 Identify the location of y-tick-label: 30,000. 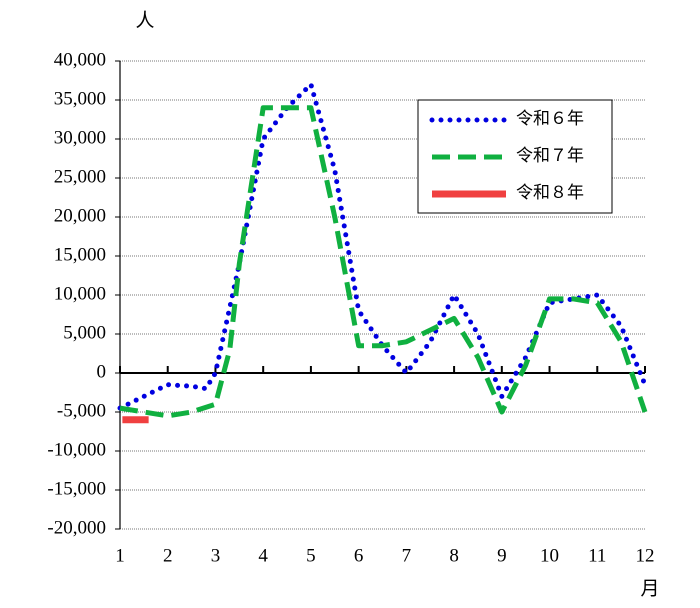
(80, 137).